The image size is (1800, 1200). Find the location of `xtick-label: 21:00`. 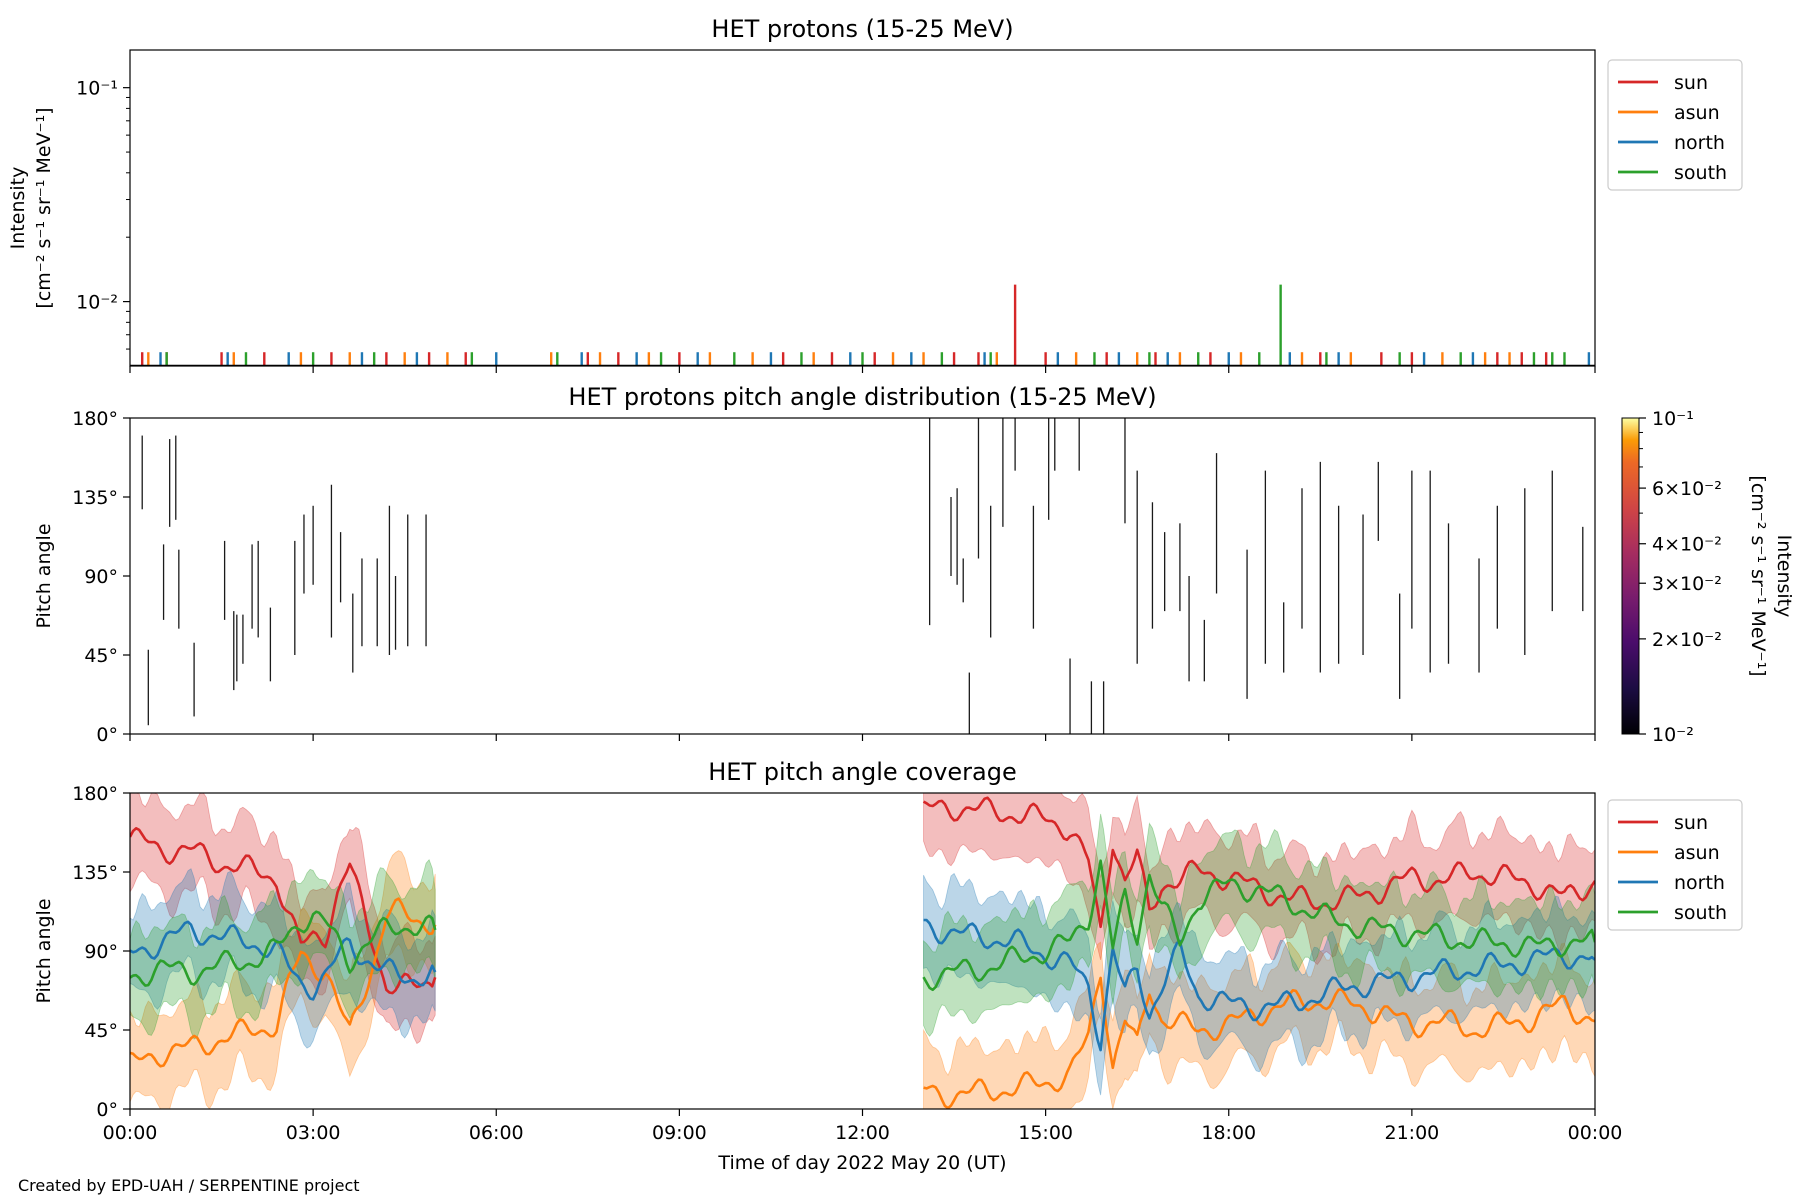

xtick-label: 21:00 is located at coordinates (1411, 1133).